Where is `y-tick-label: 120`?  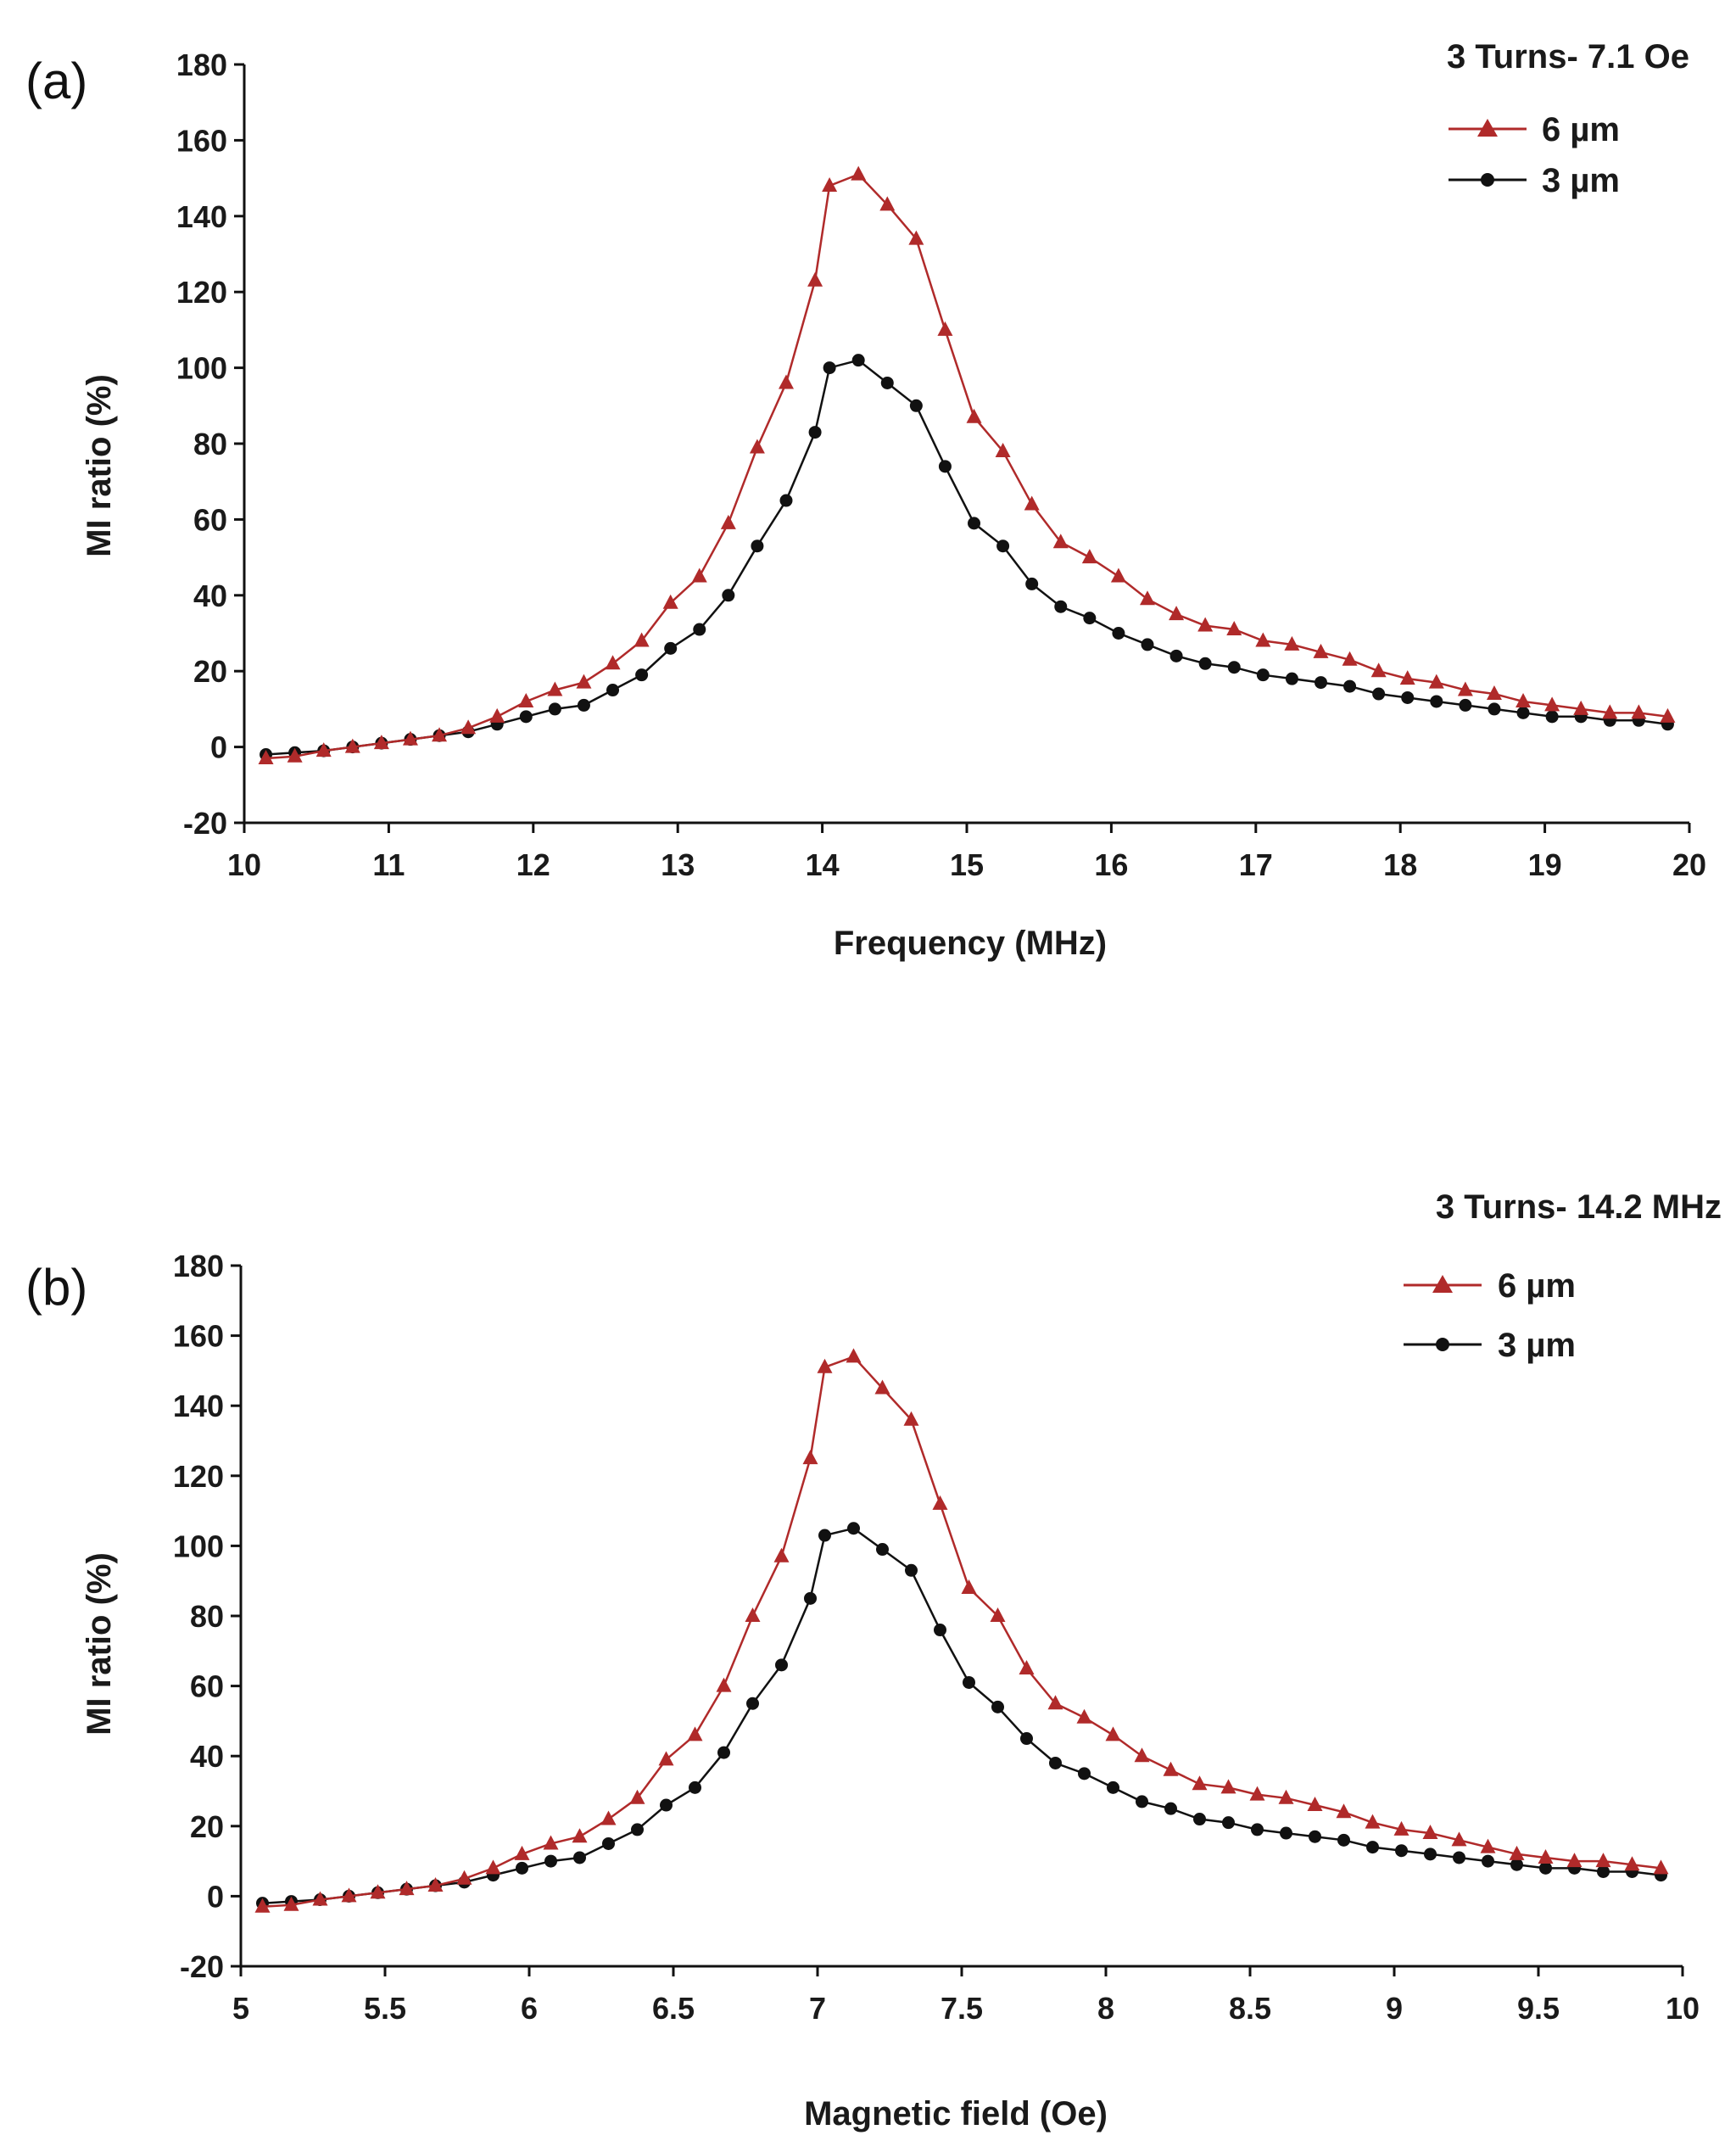
y-tick-label: 120 is located at coordinates (201, 292).